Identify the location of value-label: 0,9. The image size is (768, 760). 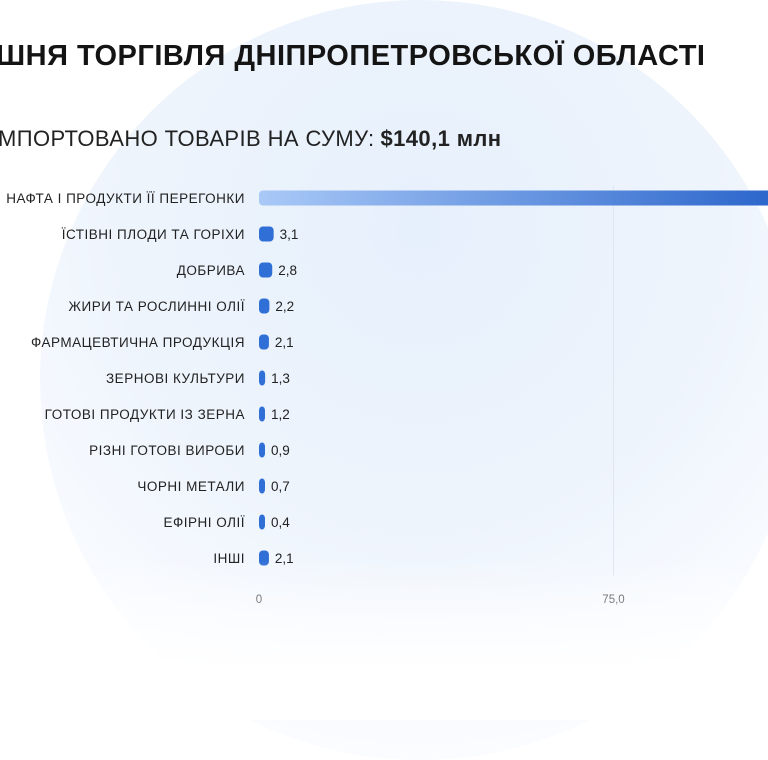
(280, 450).